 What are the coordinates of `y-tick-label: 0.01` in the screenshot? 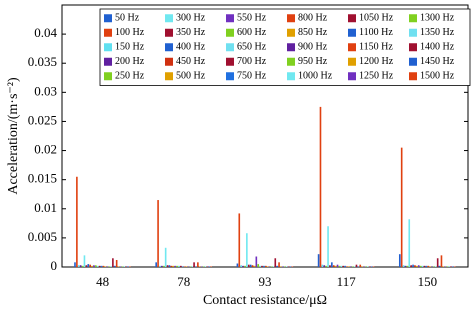 It's located at (45, 207).